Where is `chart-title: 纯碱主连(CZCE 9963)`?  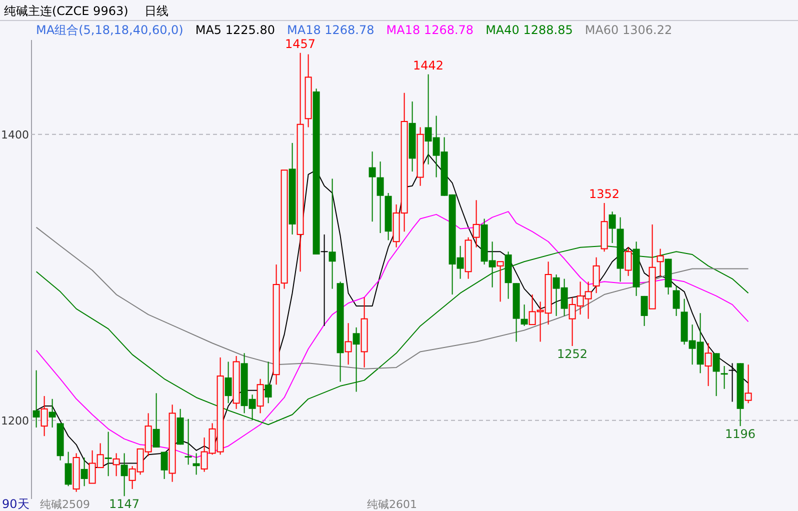 chart-title: 纯碱主连(CZCE 9963) is located at coordinates (66, 11).